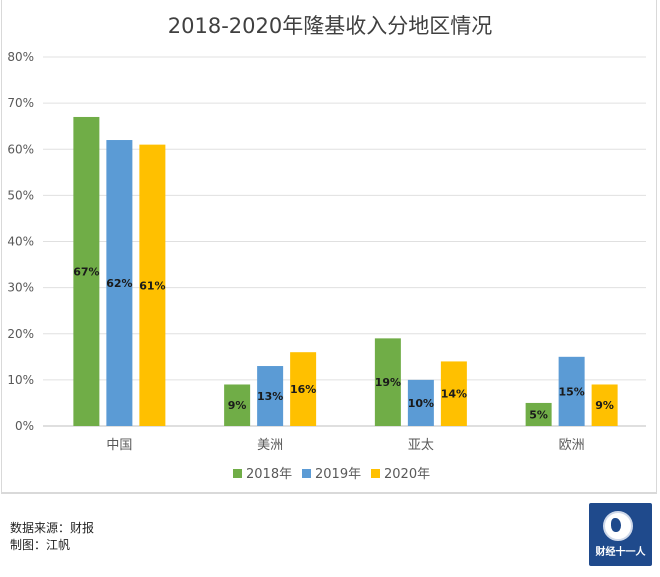  I want to click on footer: 数据来源：财报 制图：江帆, so click(52, 537).